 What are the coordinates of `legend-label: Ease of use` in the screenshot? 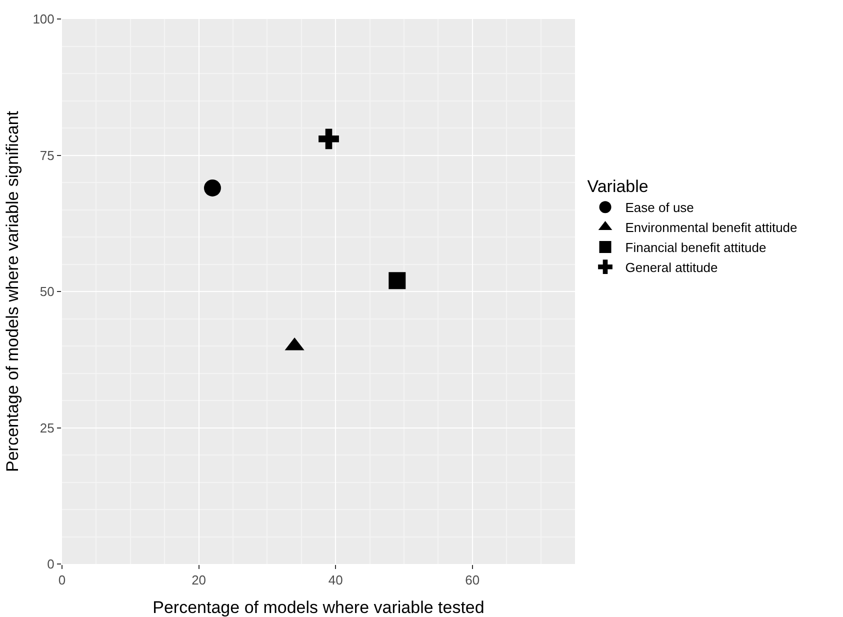 It's located at (659, 208).